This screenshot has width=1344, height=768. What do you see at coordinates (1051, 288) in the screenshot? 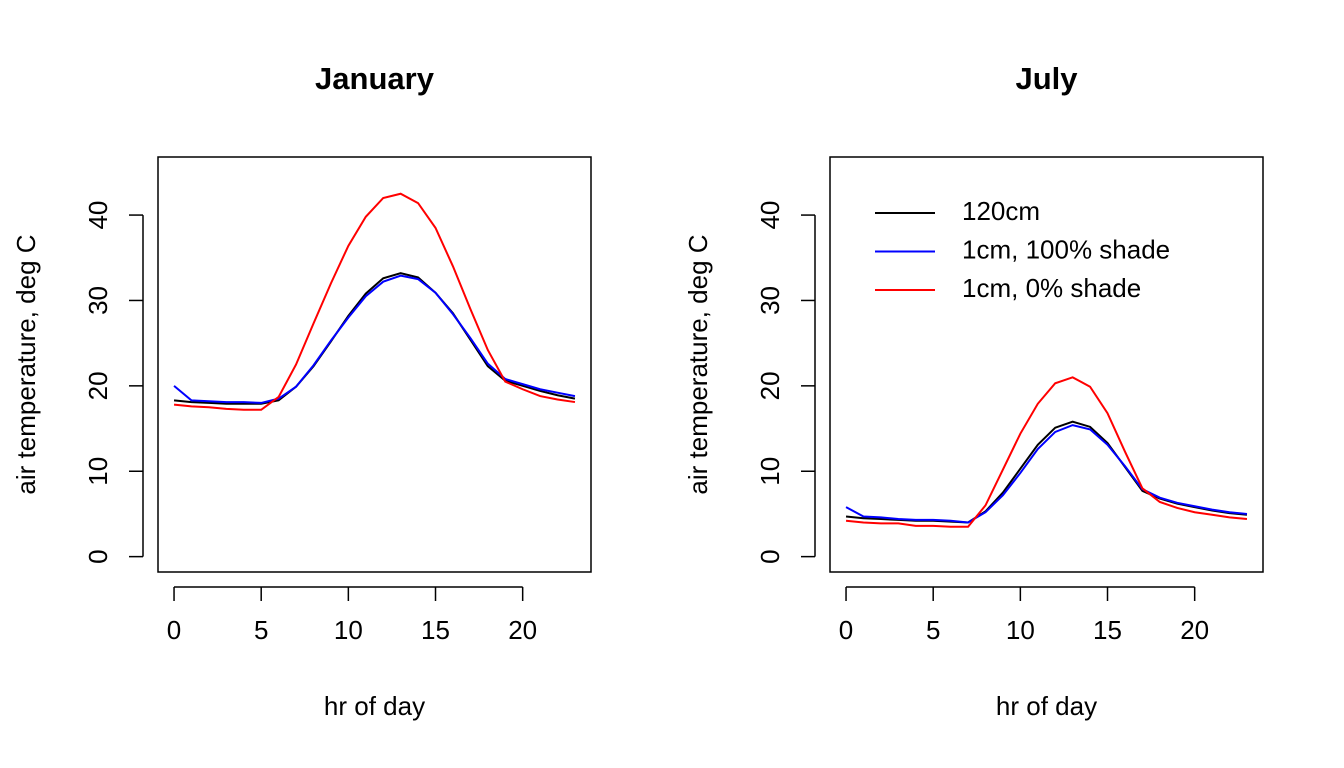
I see `legend-label: 1cm, 0% shade` at bounding box center [1051, 288].